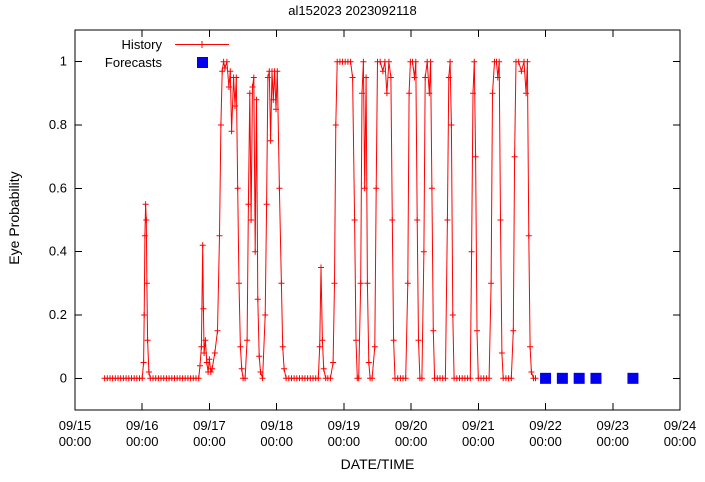 This screenshot has height=482, width=705. I want to click on legend-label-history: History, so click(141, 44).